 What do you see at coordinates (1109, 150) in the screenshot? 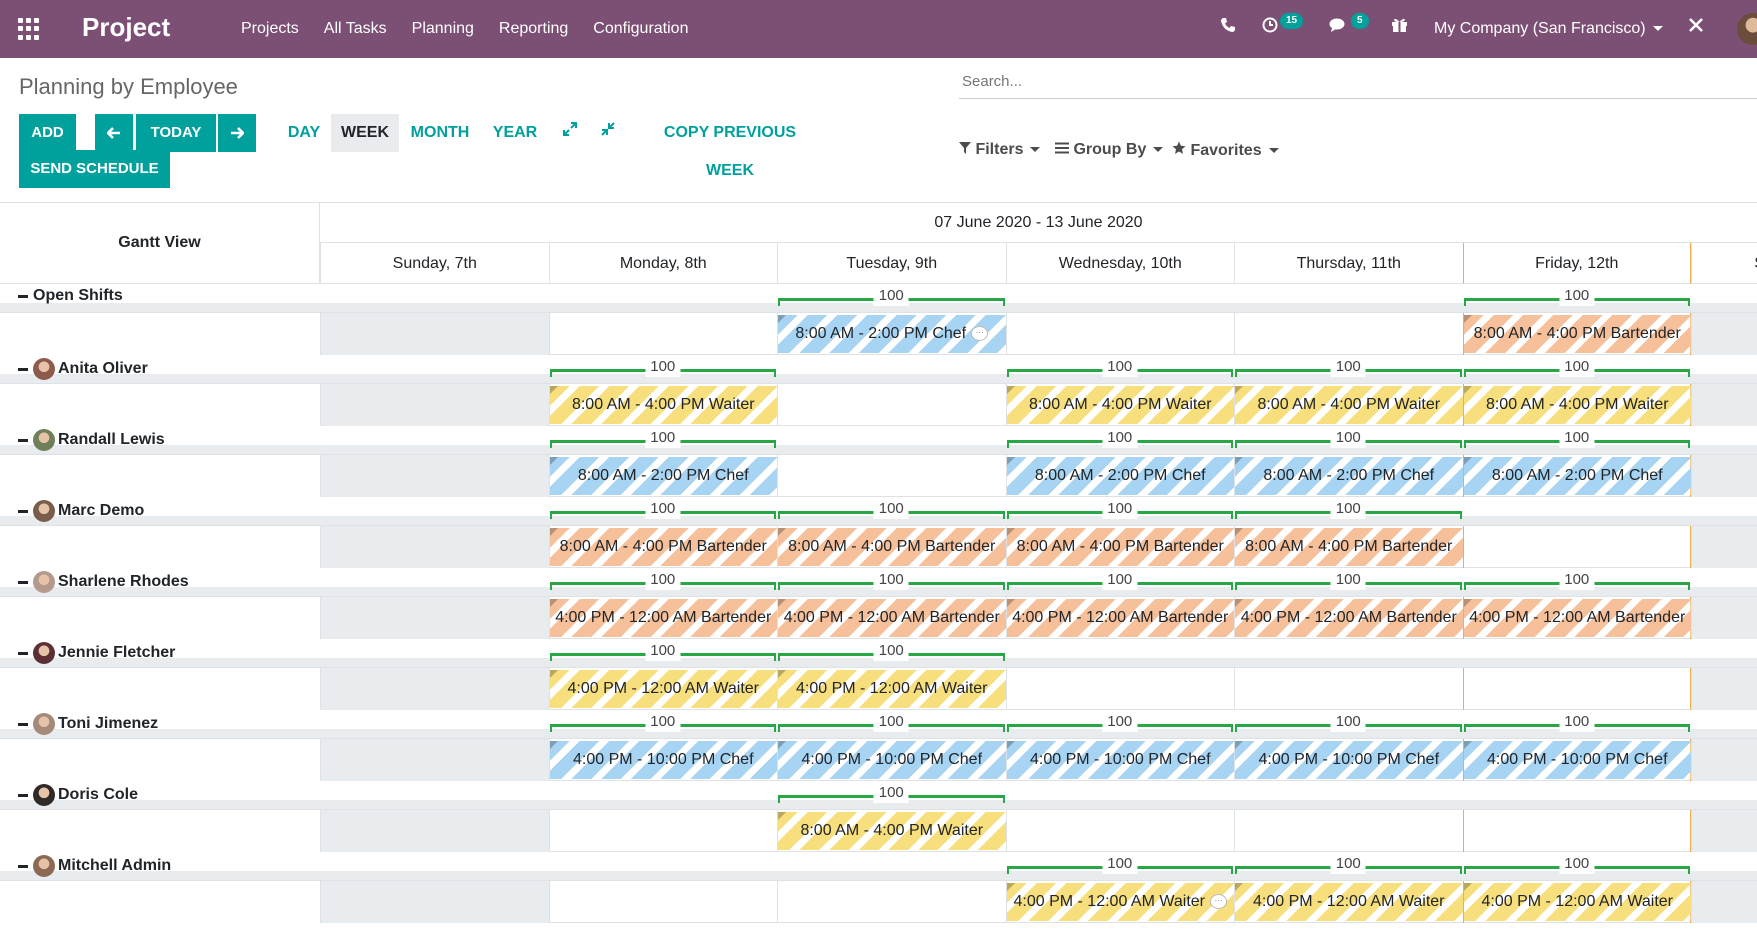
I see `group-by-dropdown: Group By` at bounding box center [1109, 150].